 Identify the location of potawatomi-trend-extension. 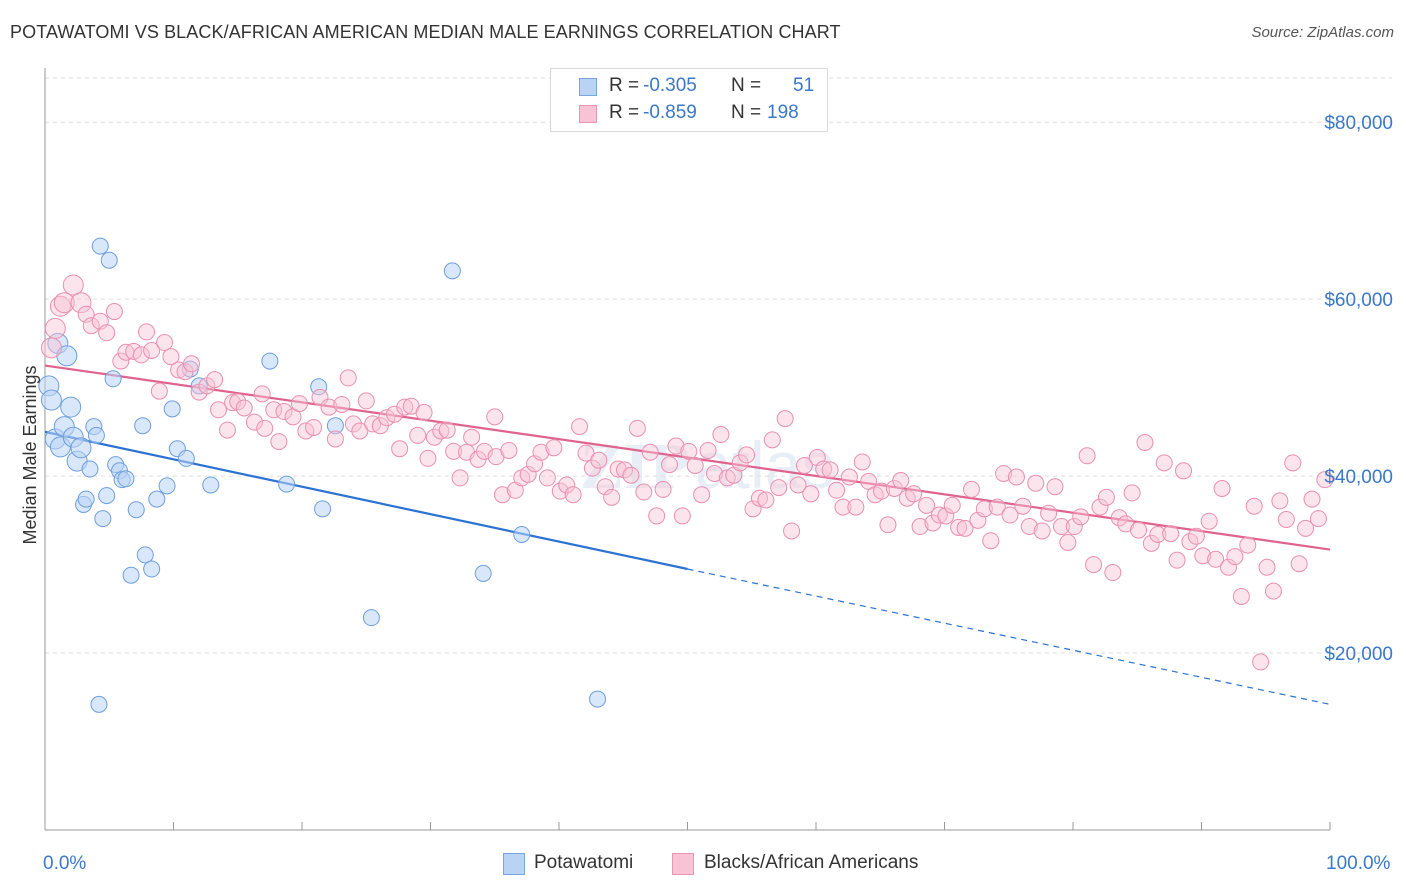
(1009, 636).